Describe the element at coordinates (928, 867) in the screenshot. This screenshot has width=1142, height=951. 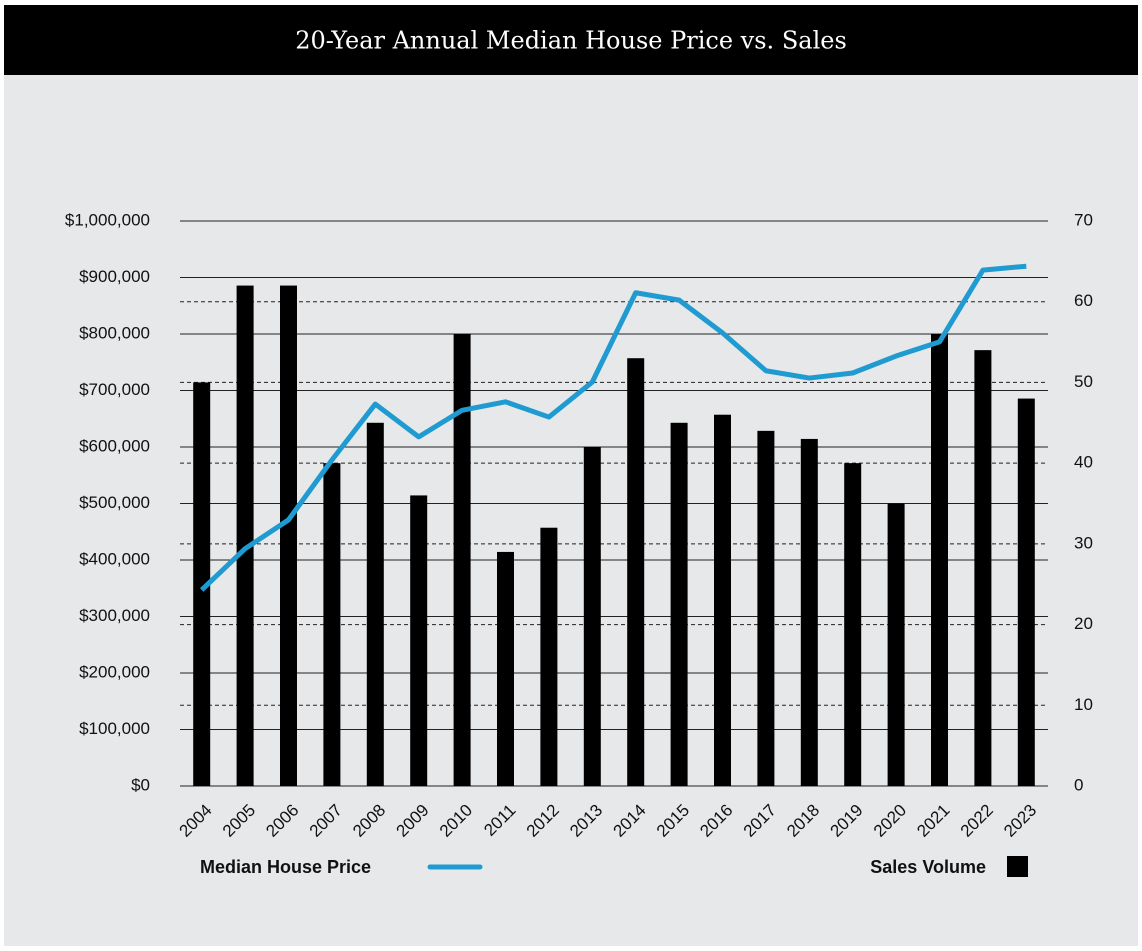
I see `legend-label: Sales Volume` at that location.